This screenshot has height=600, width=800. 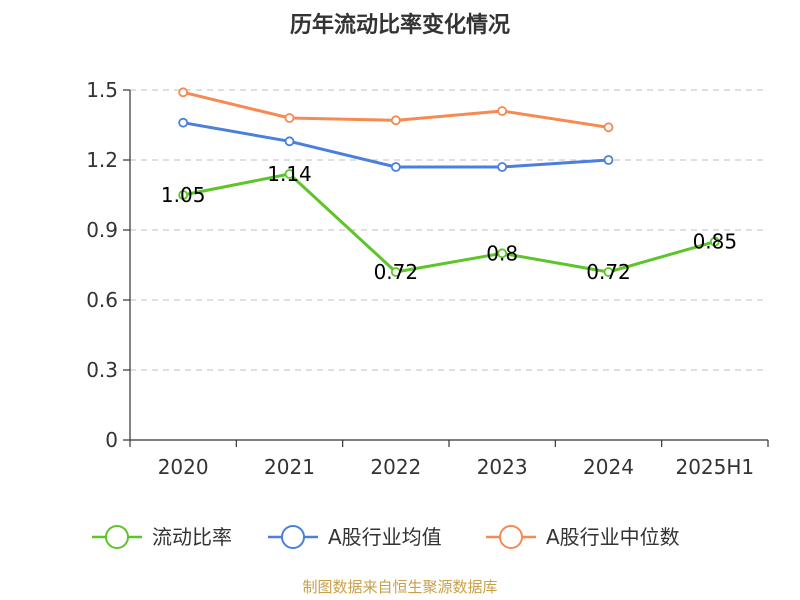 What do you see at coordinates (400, 25) in the screenshot?
I see `chart-title: 历年流动比率变化情况` at bounding box center [400, 25].